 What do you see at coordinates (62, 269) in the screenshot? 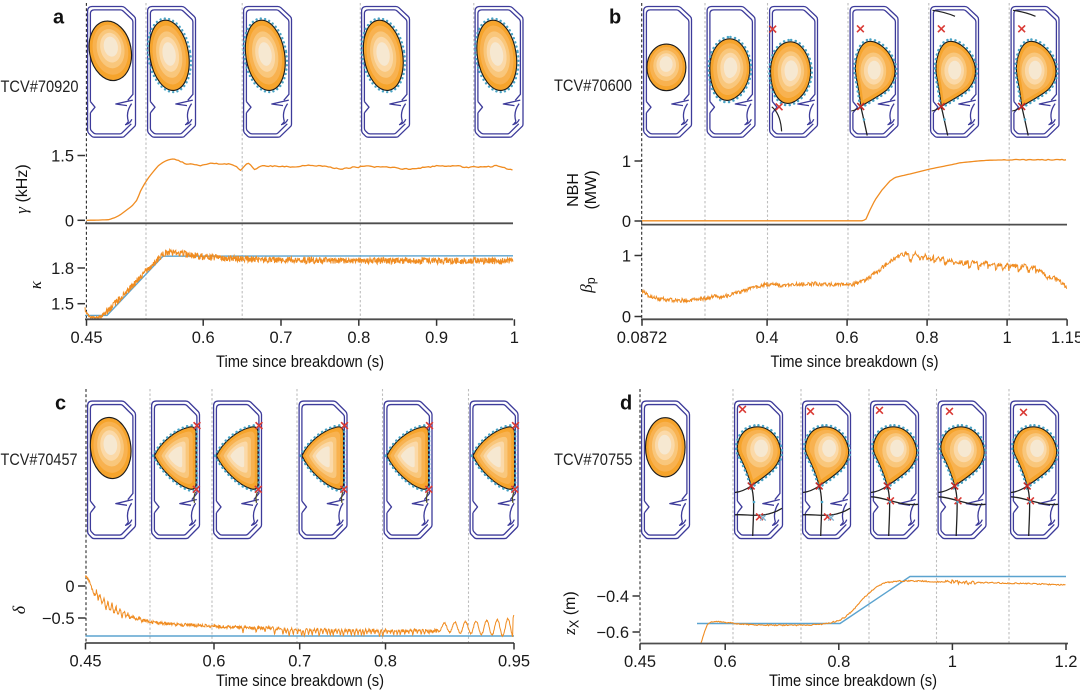
I see `svg-text: 1.8` at bounding box center [62, 269].